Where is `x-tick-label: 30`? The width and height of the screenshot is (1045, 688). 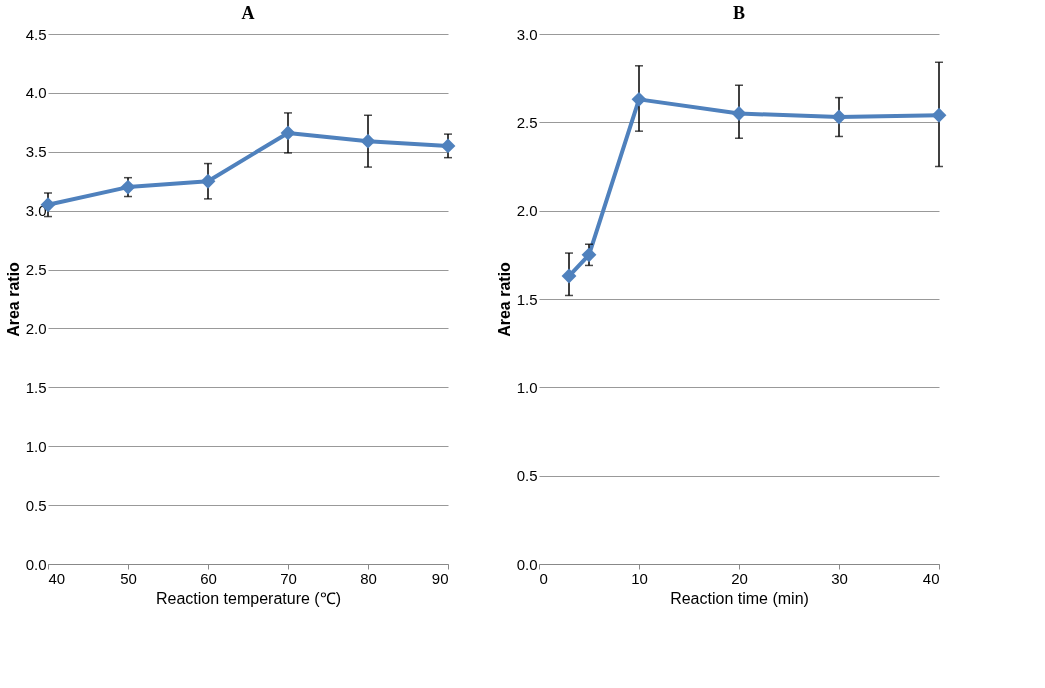
x-tick-label: 30 is located at coordinates (839, 578).